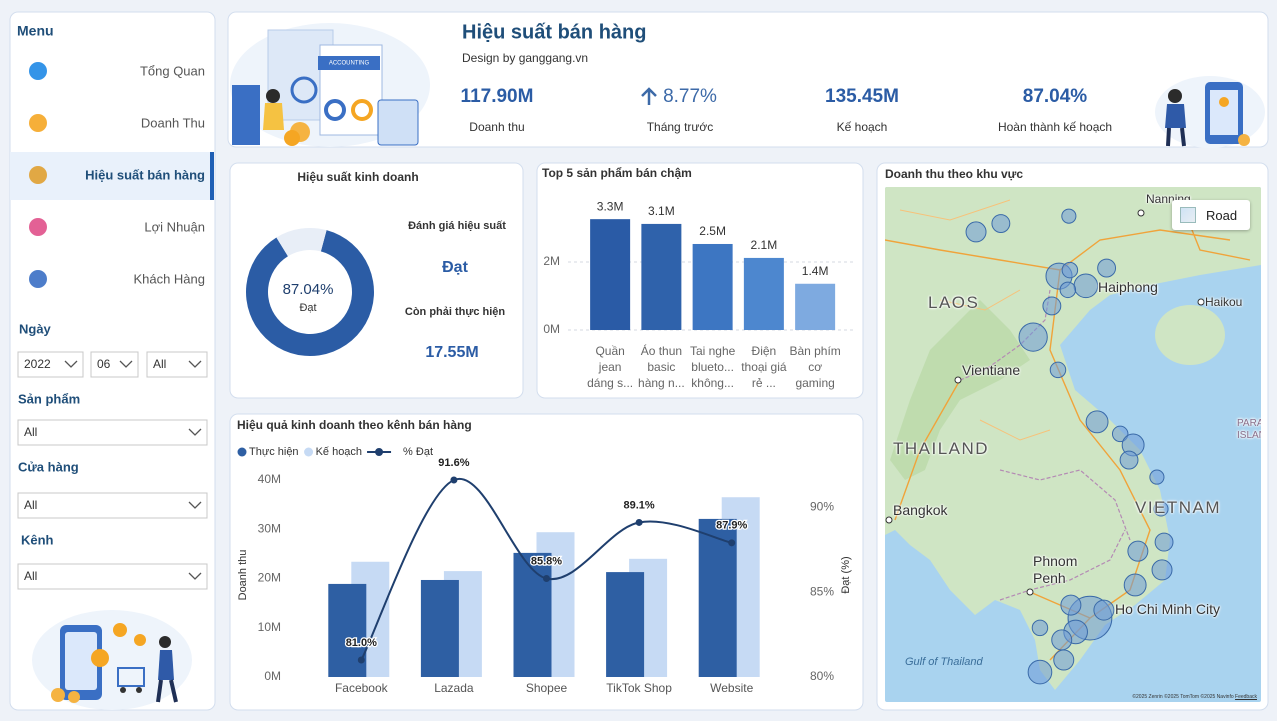 This screenshot has width=1277, height=721. Describe the element at coordinates (172, 70) in the screenshot. I see `menu-item: Tổng Quan` at that location.